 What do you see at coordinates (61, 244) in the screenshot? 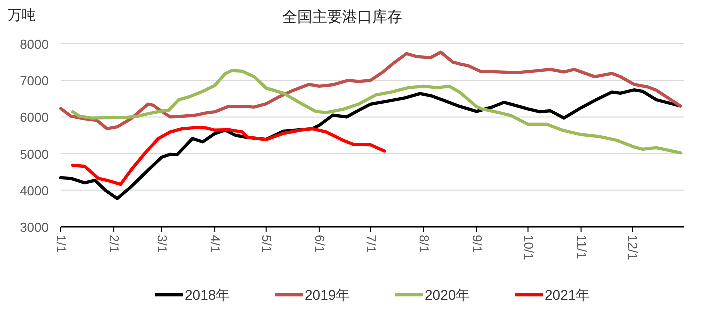
I see `x-tick-label: 1/1` at bounding box center [61, 244].